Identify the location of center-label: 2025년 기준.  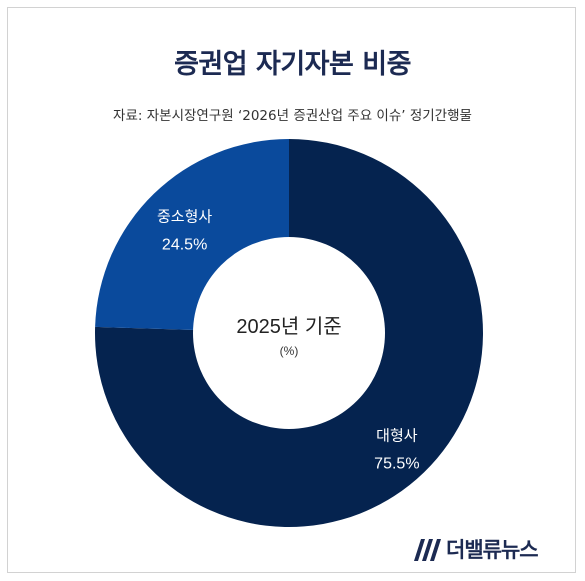
(288, 326).